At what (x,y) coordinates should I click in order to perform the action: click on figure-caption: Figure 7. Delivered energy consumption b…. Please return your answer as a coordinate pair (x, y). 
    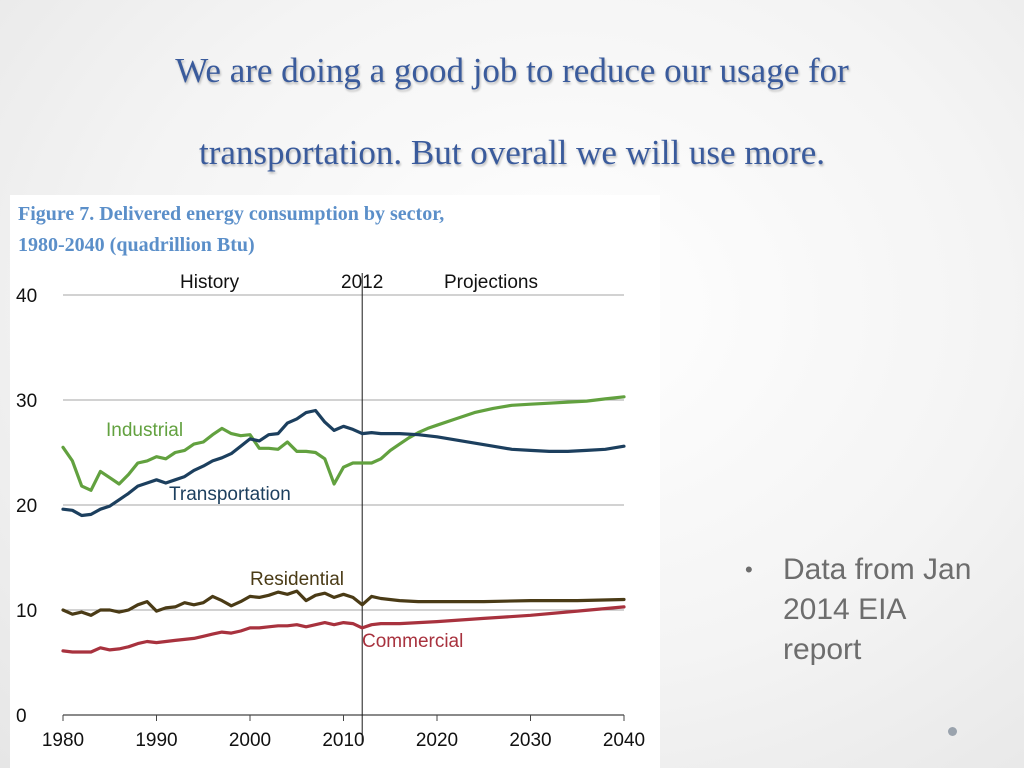
    Looking at the image, I should click on (231, 230).